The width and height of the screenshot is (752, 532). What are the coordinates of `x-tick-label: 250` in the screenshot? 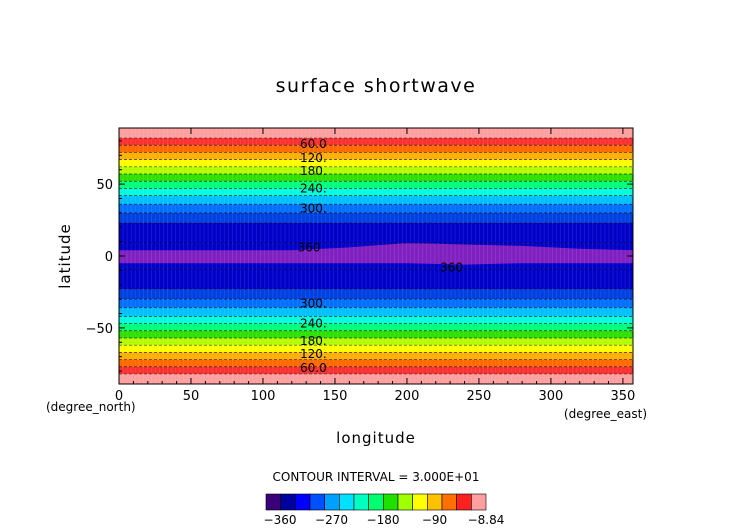 It's located at (479, 396).